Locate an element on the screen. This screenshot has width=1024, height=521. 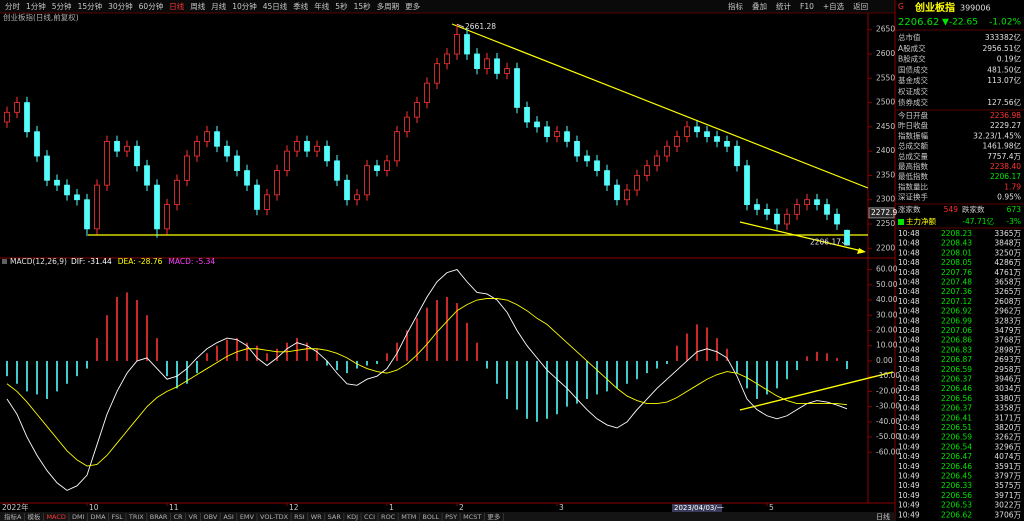
trade-price: 2206.37 is located at coordinates (956, 379).